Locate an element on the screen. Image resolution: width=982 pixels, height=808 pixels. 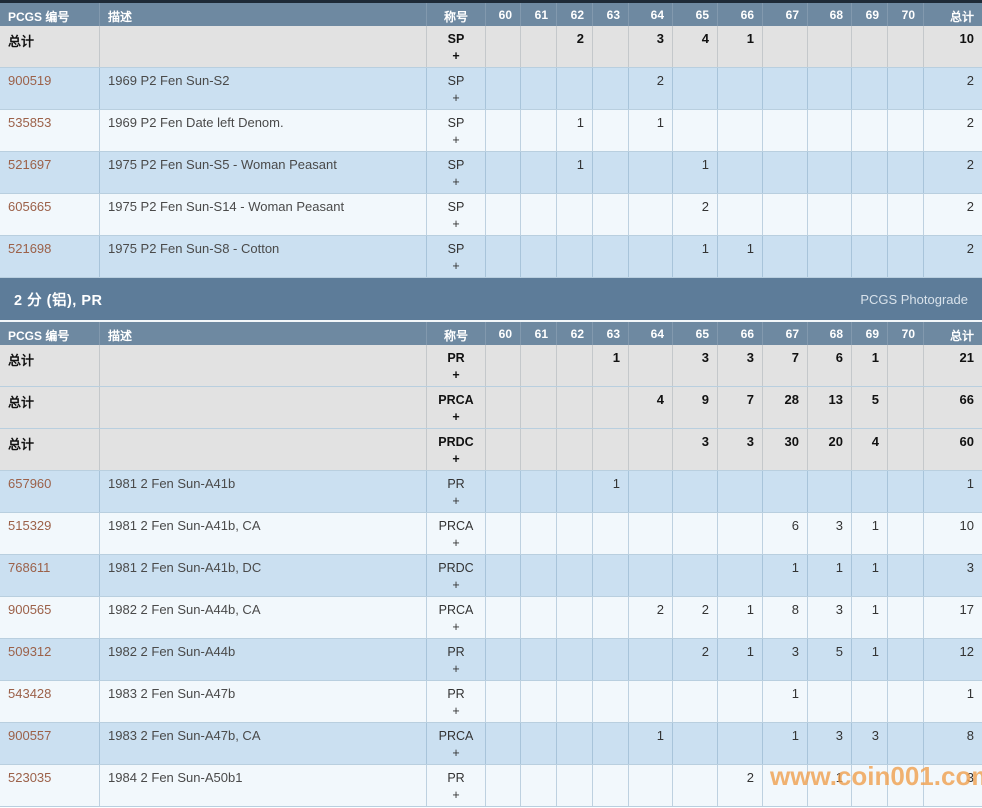
column-header-69: 69 is located at coordinates (870, 14).